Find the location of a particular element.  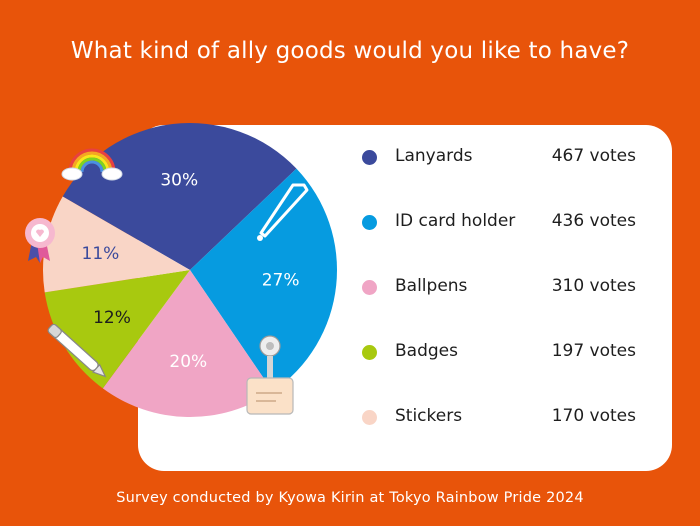

pie-percent-labels: 30% 27% 20% 12% 11% is located at coordinates (191, 272).